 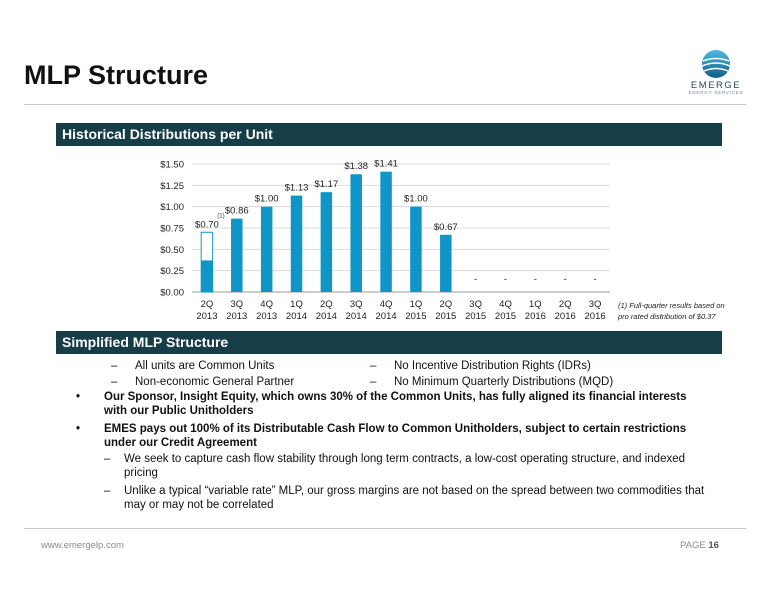 What do you see at coordinates (220, 216) in the screenshot?
I see `footnote-marker: (1)` at bounding box center [220, 216].